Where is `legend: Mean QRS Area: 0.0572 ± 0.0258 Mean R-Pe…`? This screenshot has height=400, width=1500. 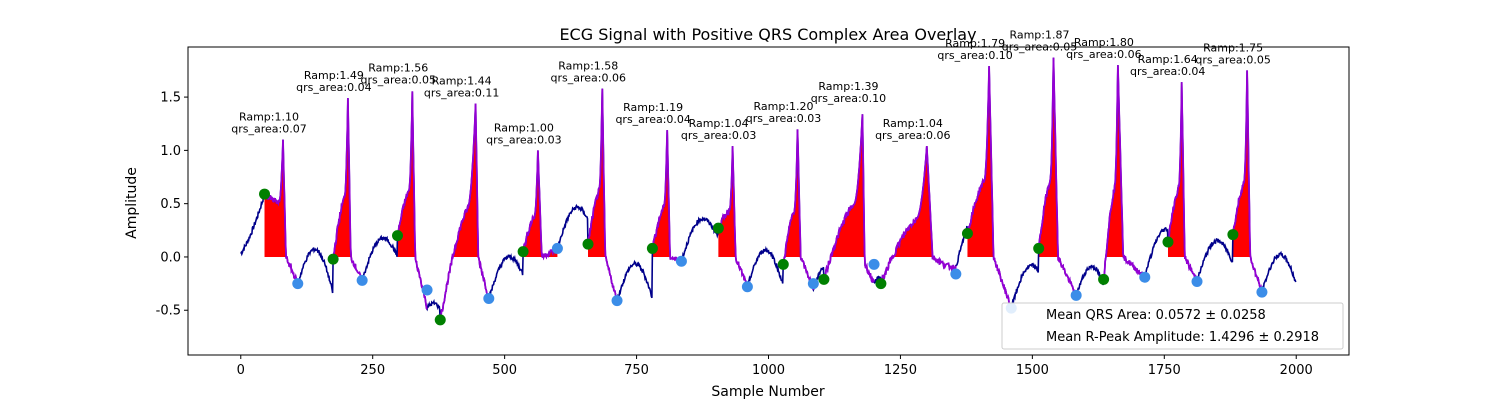
legend: Mean QRS Area: 0.0572 ± 0.0258 Mean R-Pe… is located at coordinates (1172, 326).